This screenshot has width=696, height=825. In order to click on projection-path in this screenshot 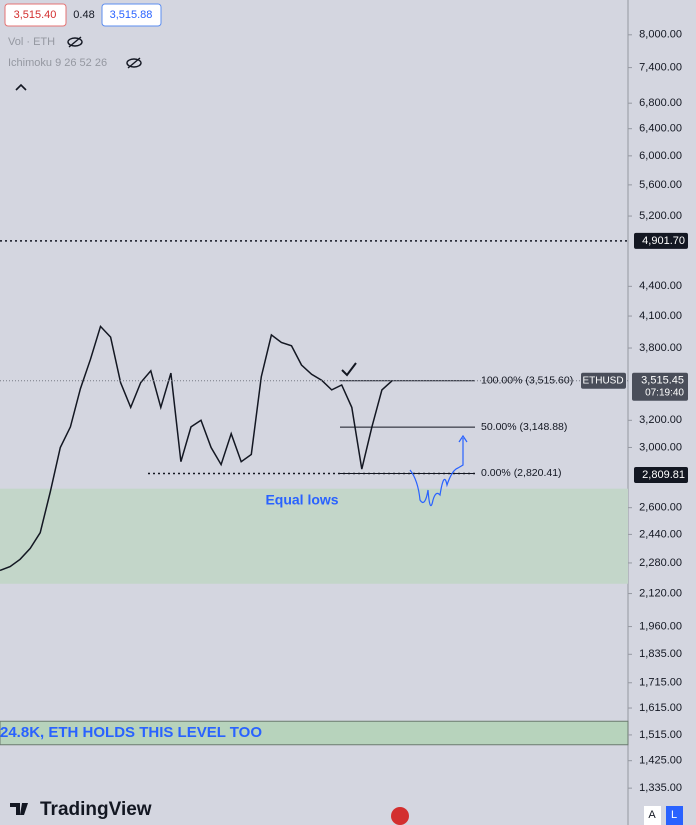, I will do `click(438, 470)`.